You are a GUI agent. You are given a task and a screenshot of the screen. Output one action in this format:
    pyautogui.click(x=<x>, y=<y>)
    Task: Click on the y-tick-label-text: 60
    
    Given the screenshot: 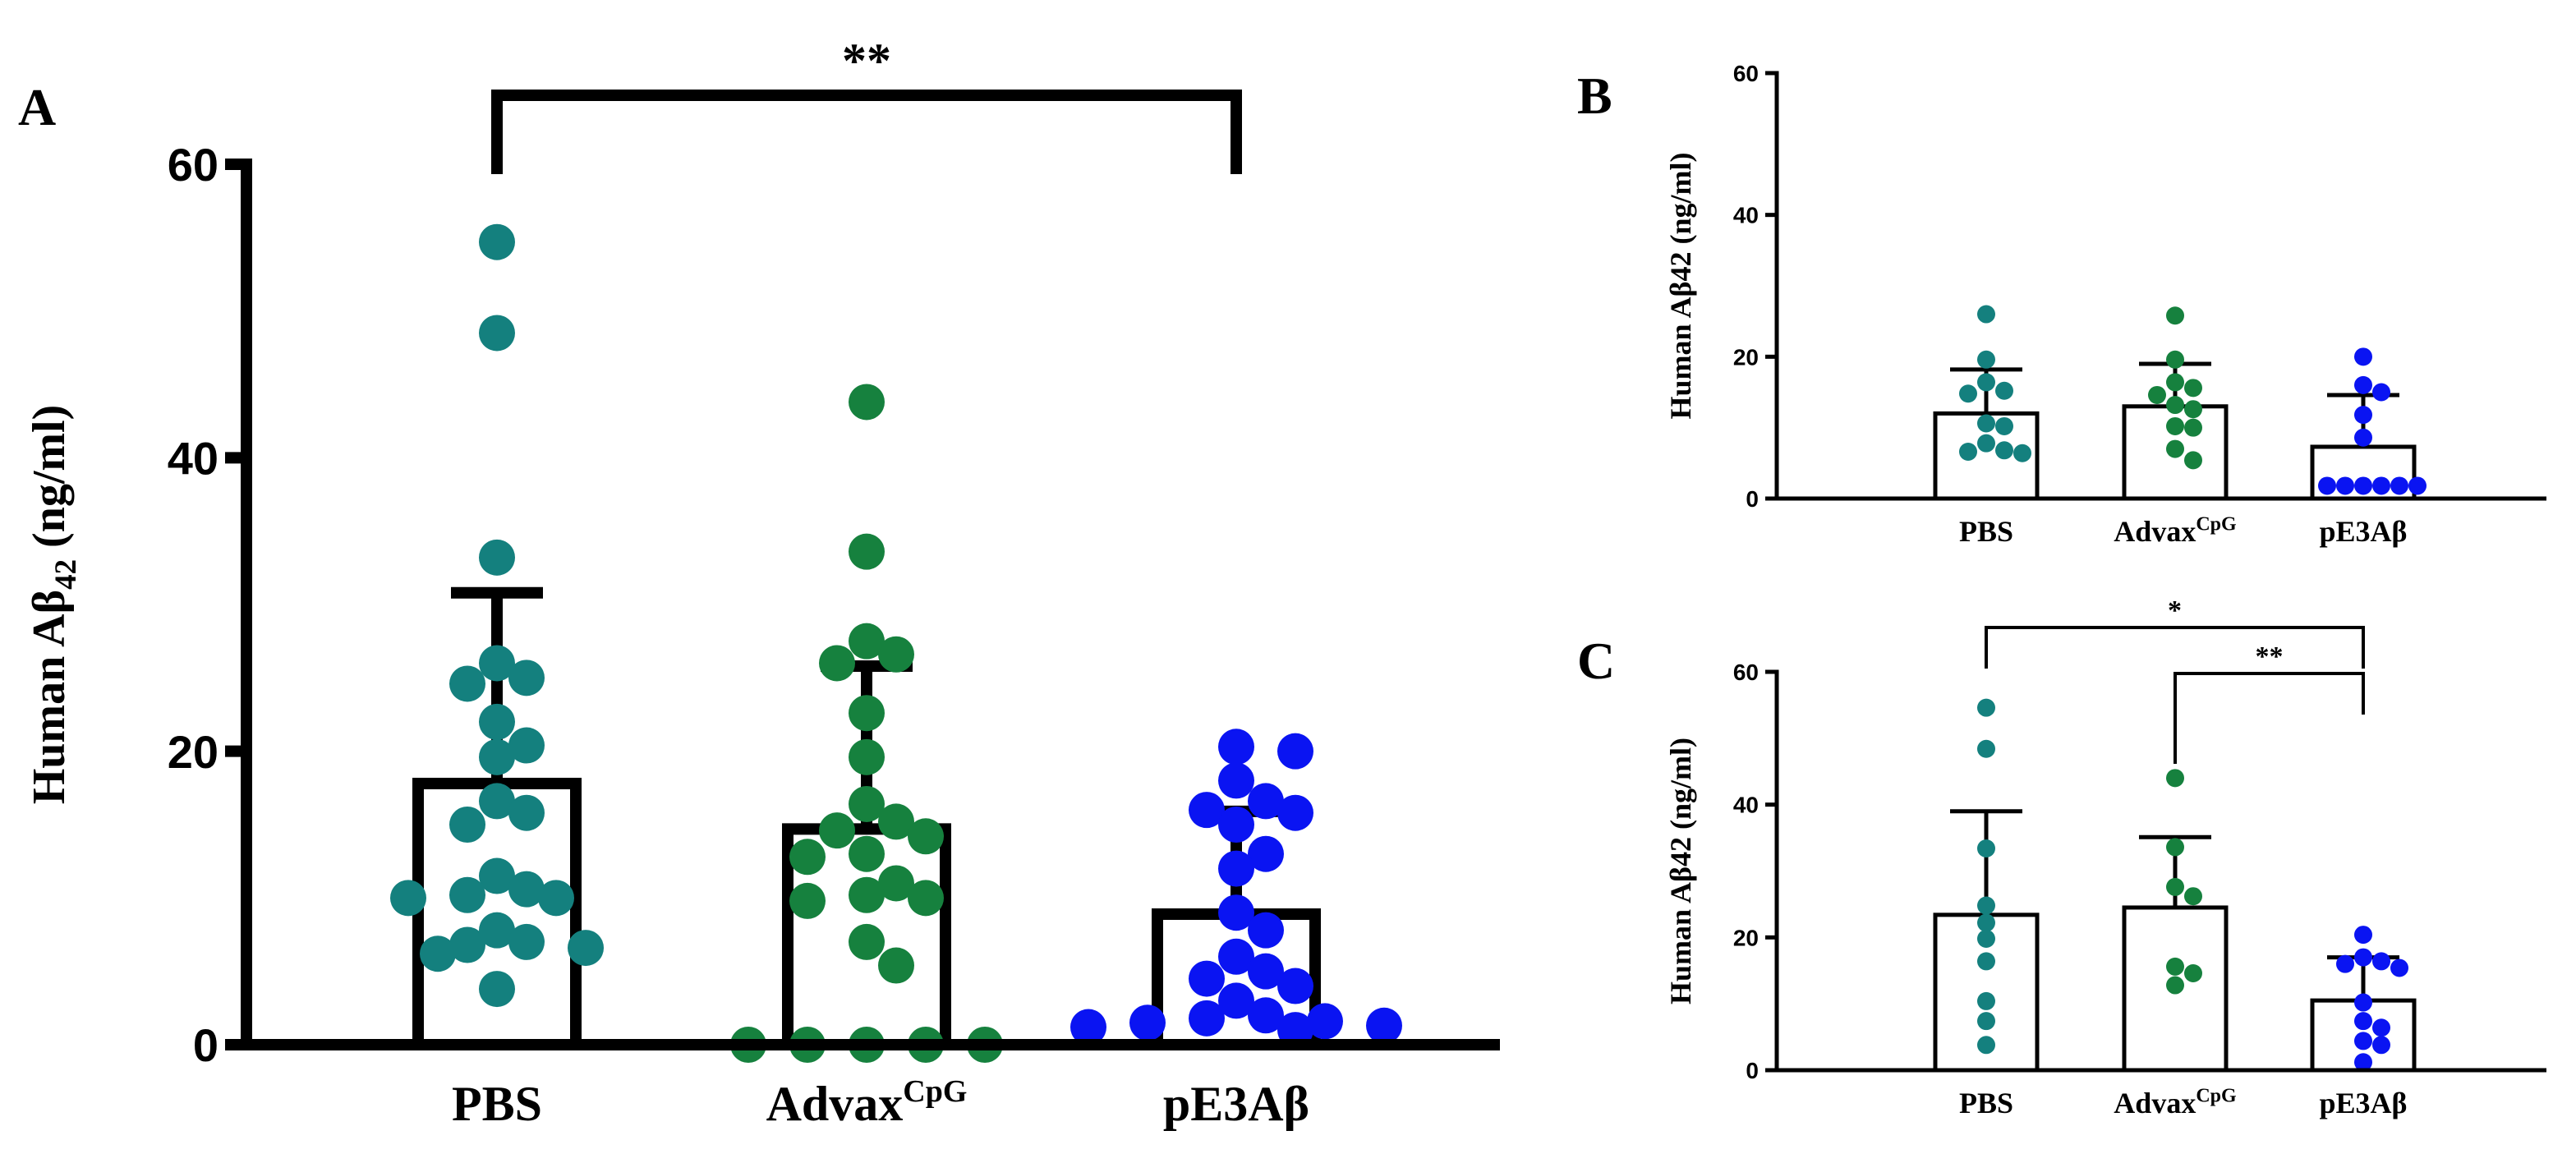 What is the action you would take?
    pyautogui.click(x=1746, y=74)
    